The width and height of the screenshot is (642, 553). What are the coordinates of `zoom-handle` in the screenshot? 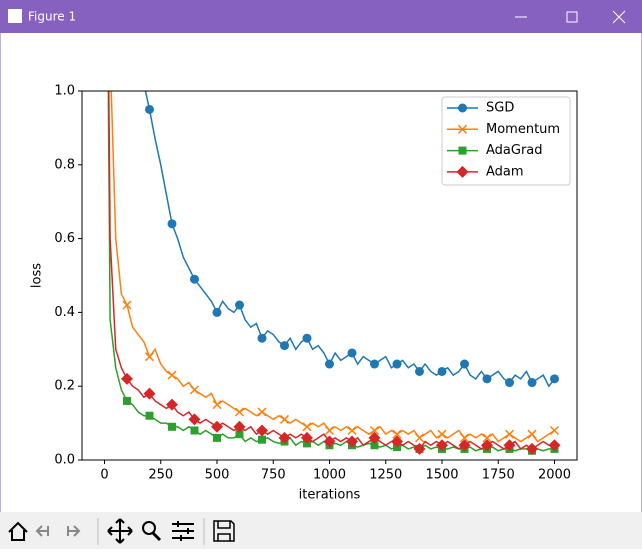 It's located at (156, 536).